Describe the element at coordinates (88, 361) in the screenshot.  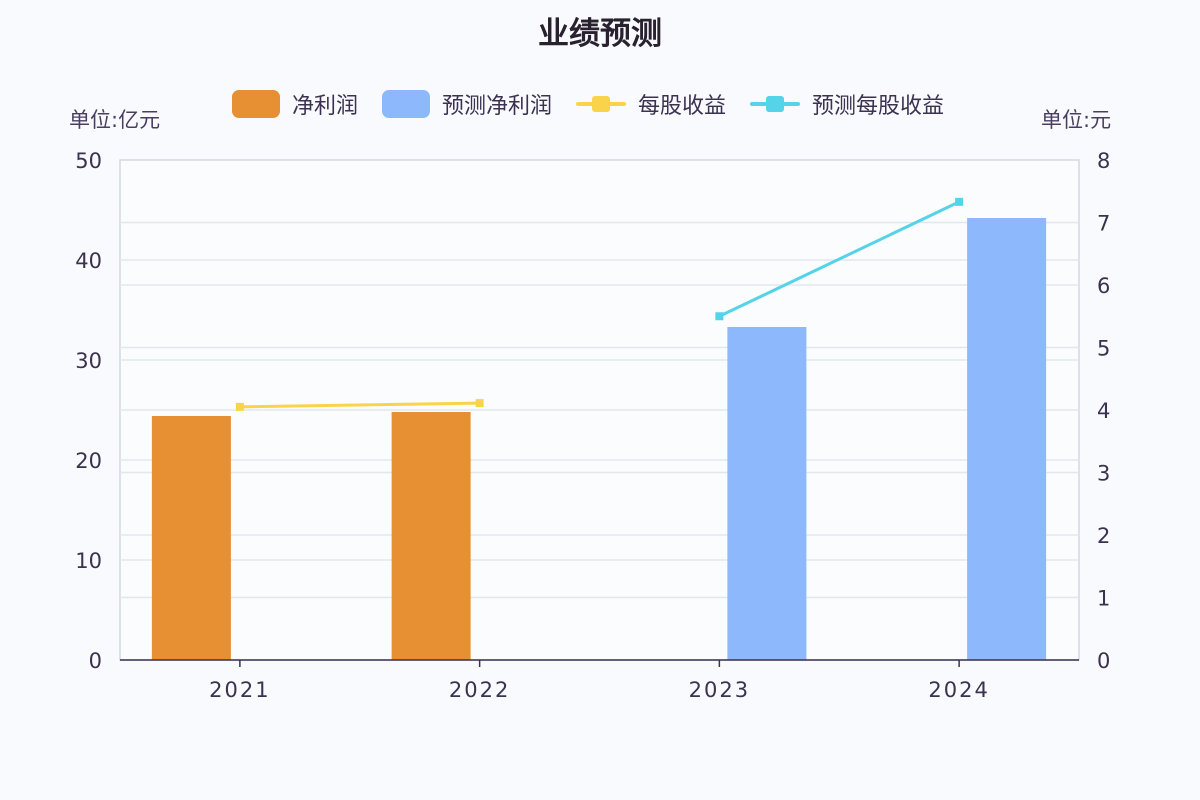
I see `left-axis-tick-label: 30` at that location.